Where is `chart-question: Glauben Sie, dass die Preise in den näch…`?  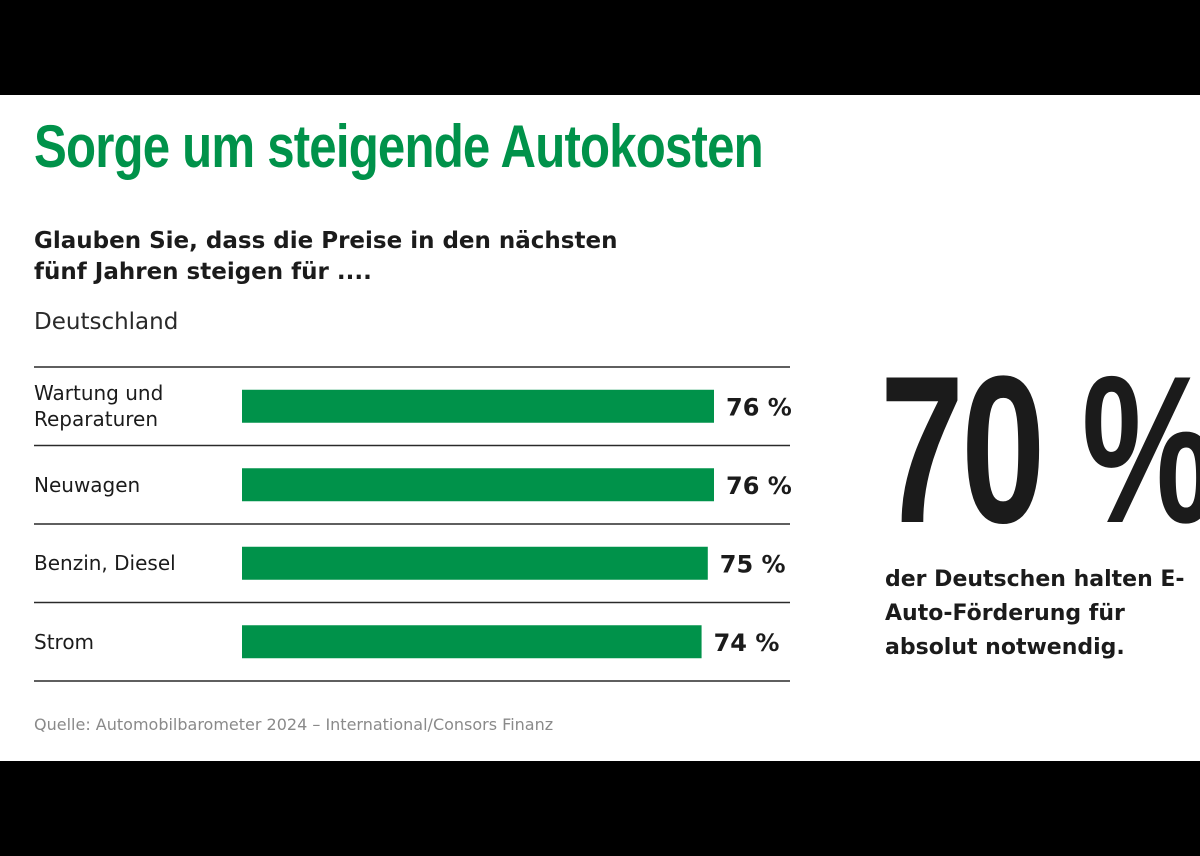 chart-question: Glauben Sie, dass die Preise in den näch… is located at coordinates (326, 256).